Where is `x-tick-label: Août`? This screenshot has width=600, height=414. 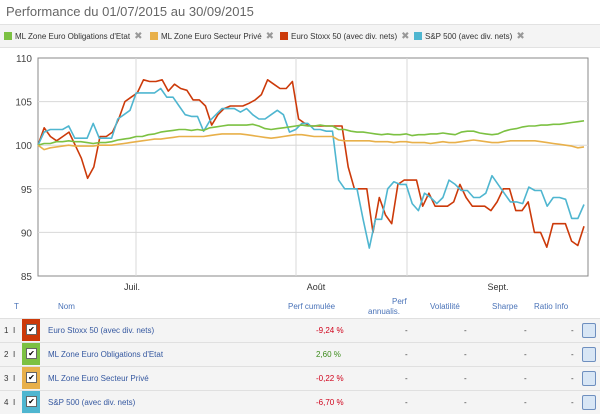
x-tick-label: Août is located at coordinates (316, 287).